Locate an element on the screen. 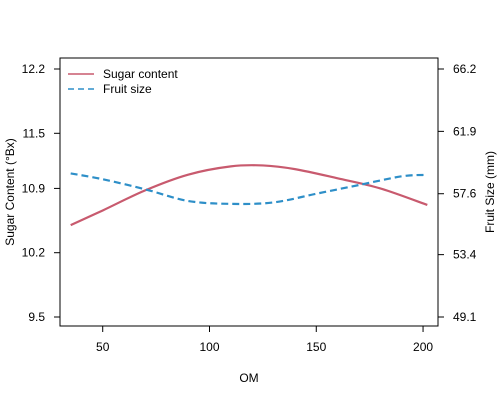  left-y-tick-label: 12.2 is located at coordinates (34, 69).